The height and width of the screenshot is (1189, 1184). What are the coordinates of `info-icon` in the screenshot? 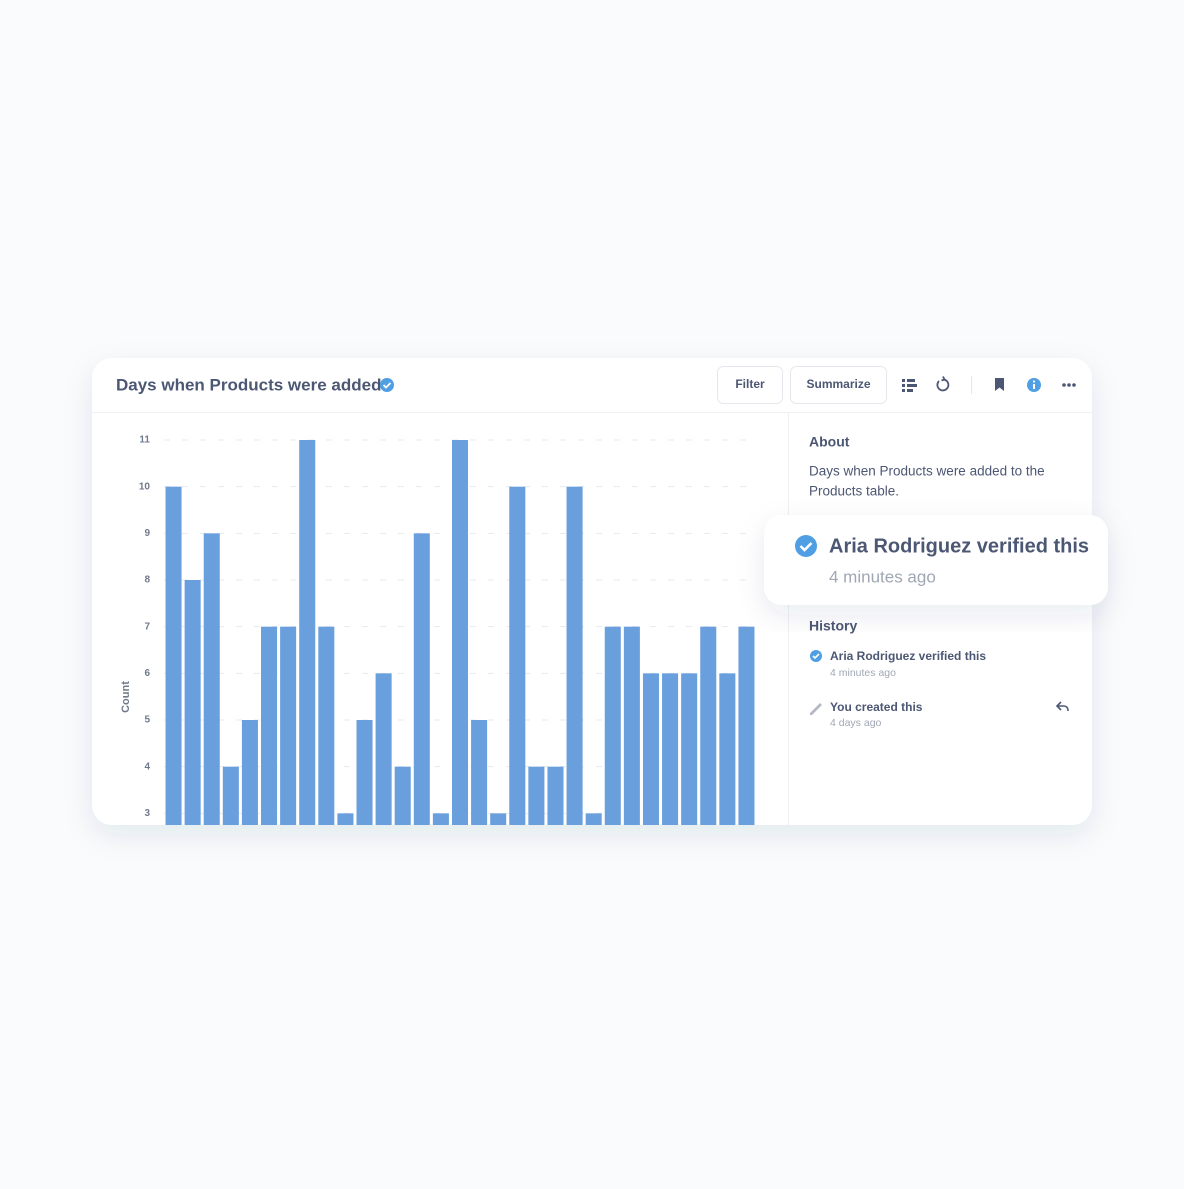 It's located at (1034, 385).